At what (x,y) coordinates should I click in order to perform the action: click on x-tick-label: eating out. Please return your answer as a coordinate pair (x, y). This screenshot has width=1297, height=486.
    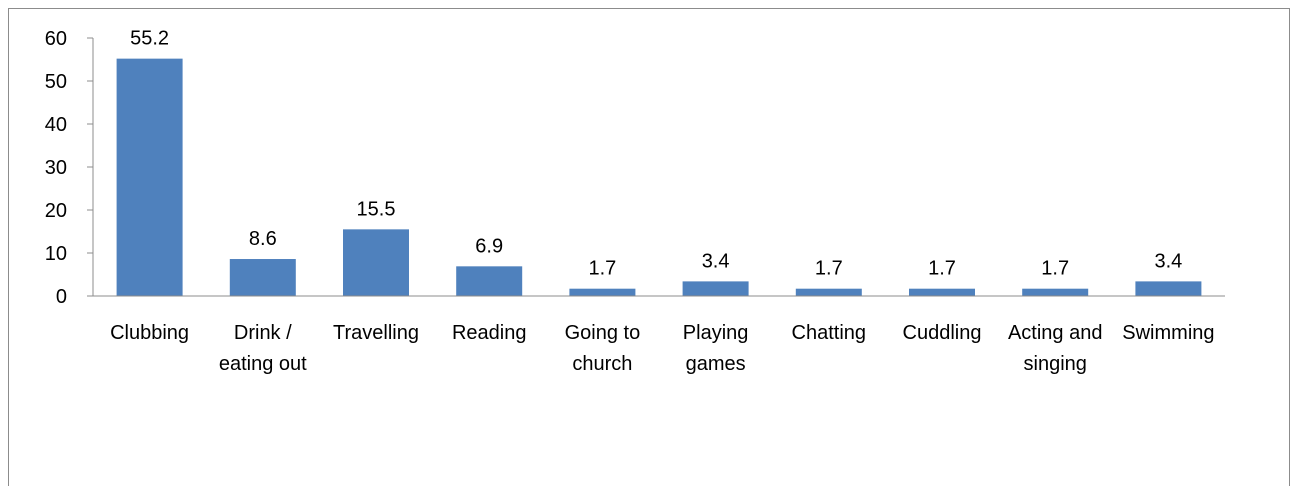
    Looking at the image, I should click on (263, 364).